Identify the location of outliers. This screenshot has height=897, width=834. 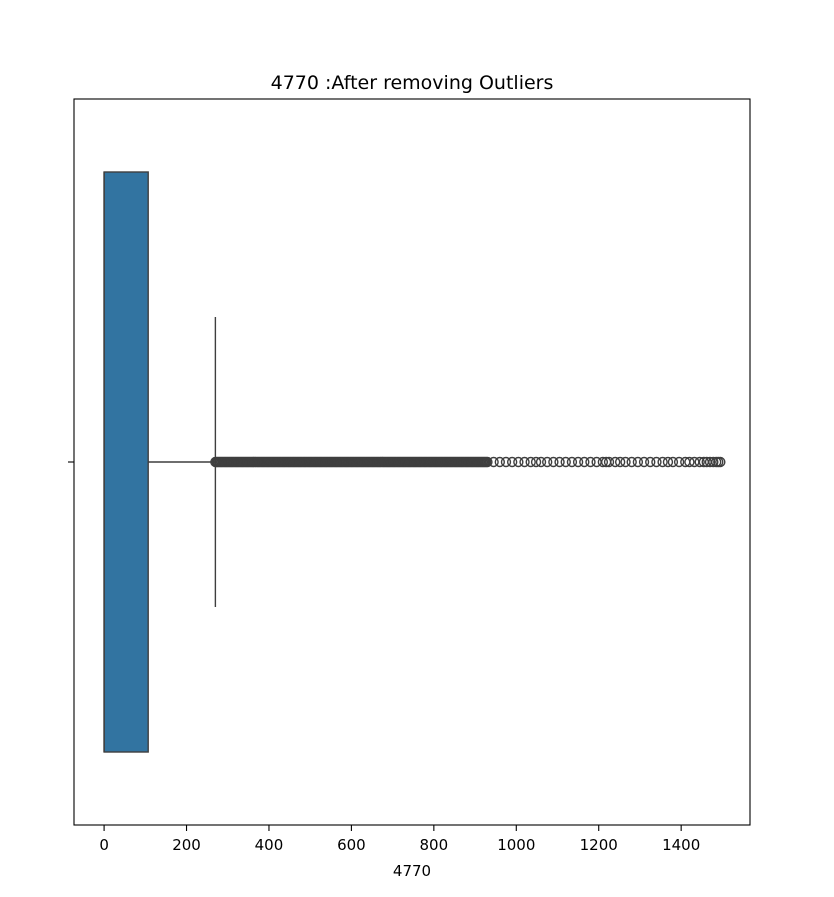
(468, 462).